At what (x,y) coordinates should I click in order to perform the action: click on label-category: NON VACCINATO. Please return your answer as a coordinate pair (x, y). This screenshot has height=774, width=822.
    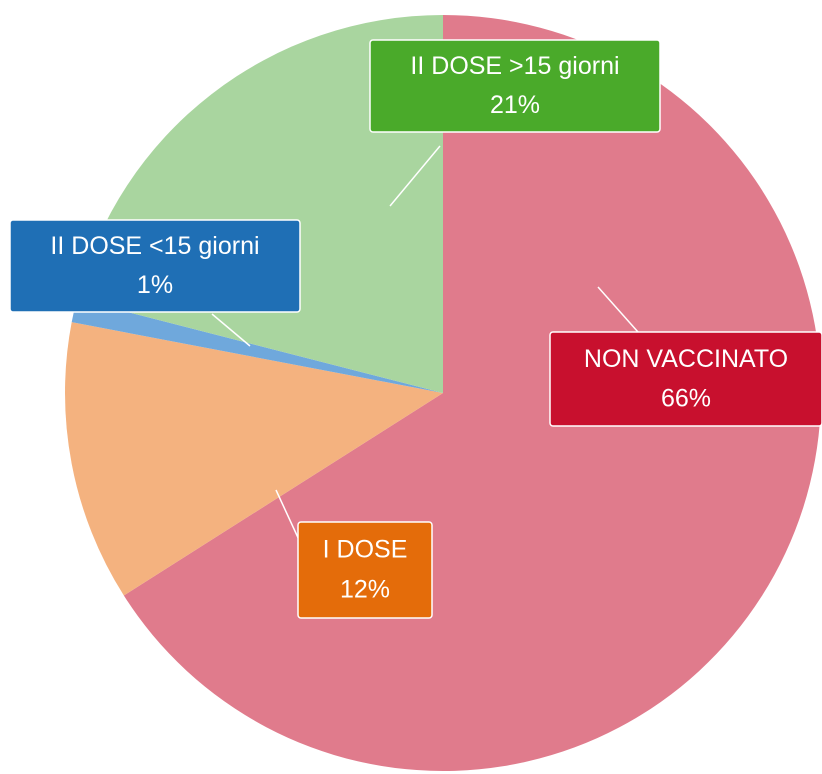
    Looking at the image, I should click on (686, 359).